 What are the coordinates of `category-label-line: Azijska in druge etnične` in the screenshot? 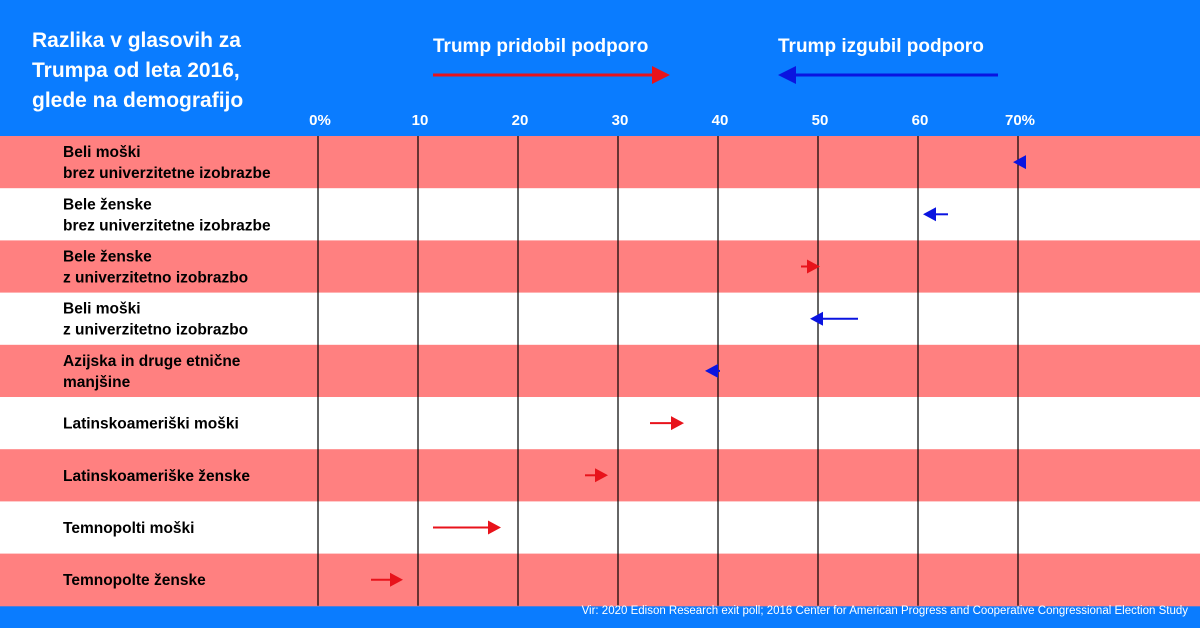 It's located at (152, 361).